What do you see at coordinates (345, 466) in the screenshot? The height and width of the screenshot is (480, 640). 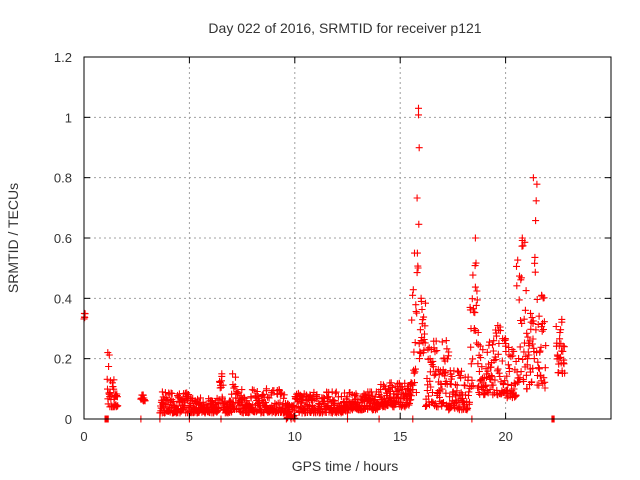 I see `x-axis-label: GPS time / hours` at bounding box center [345, 466].